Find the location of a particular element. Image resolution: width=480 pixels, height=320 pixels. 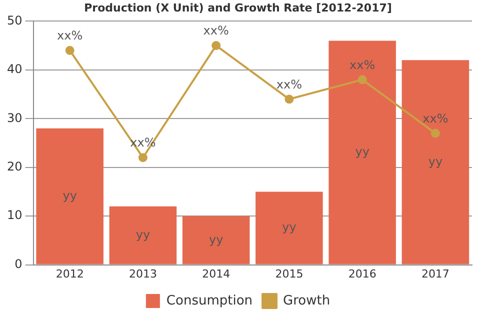

y-tick-label: 20 is located at coordinates (14, 166).